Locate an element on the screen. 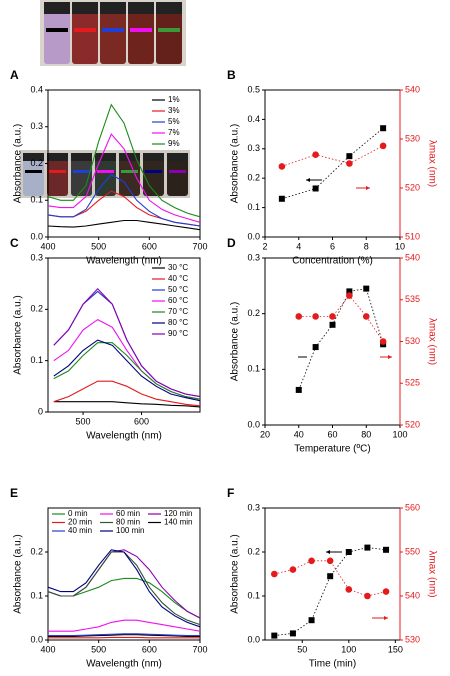  legend-label: 140 min is located at coordinates (178, 522).